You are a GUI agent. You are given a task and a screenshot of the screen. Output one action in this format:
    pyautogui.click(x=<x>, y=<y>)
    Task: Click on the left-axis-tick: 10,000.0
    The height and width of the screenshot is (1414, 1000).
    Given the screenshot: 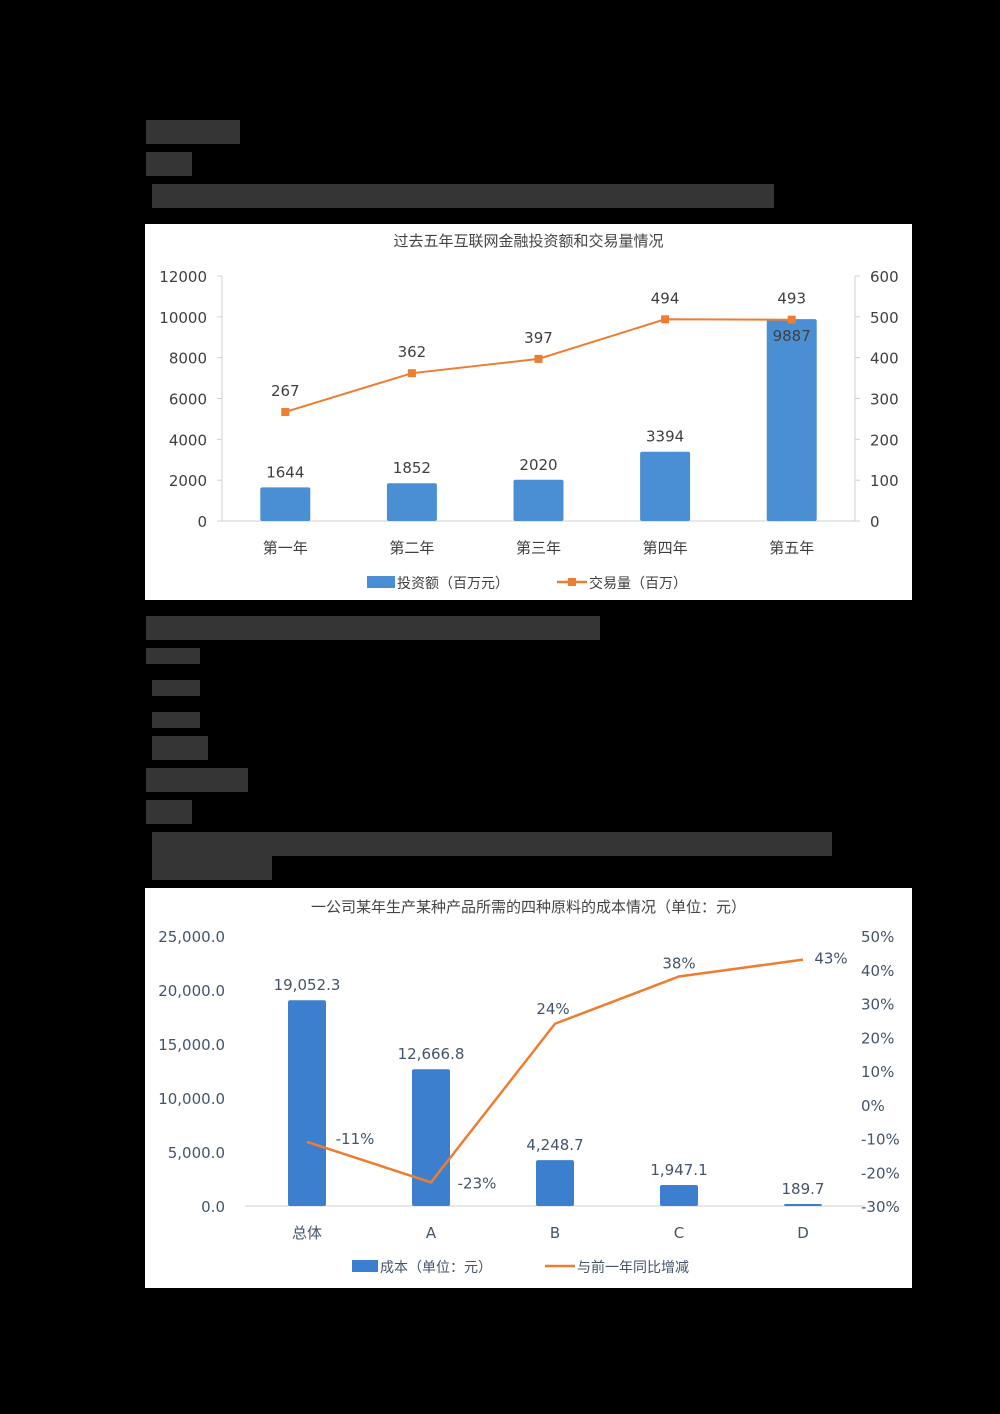 What is the action you would take?
    pyautogui.click(x=191, y=1099)
    